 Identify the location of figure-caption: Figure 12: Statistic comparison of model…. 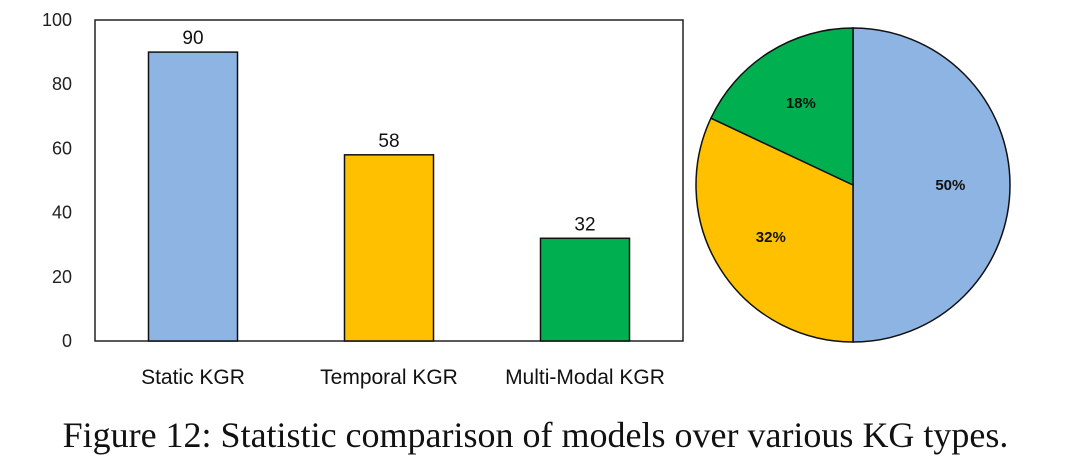
(535, 435).